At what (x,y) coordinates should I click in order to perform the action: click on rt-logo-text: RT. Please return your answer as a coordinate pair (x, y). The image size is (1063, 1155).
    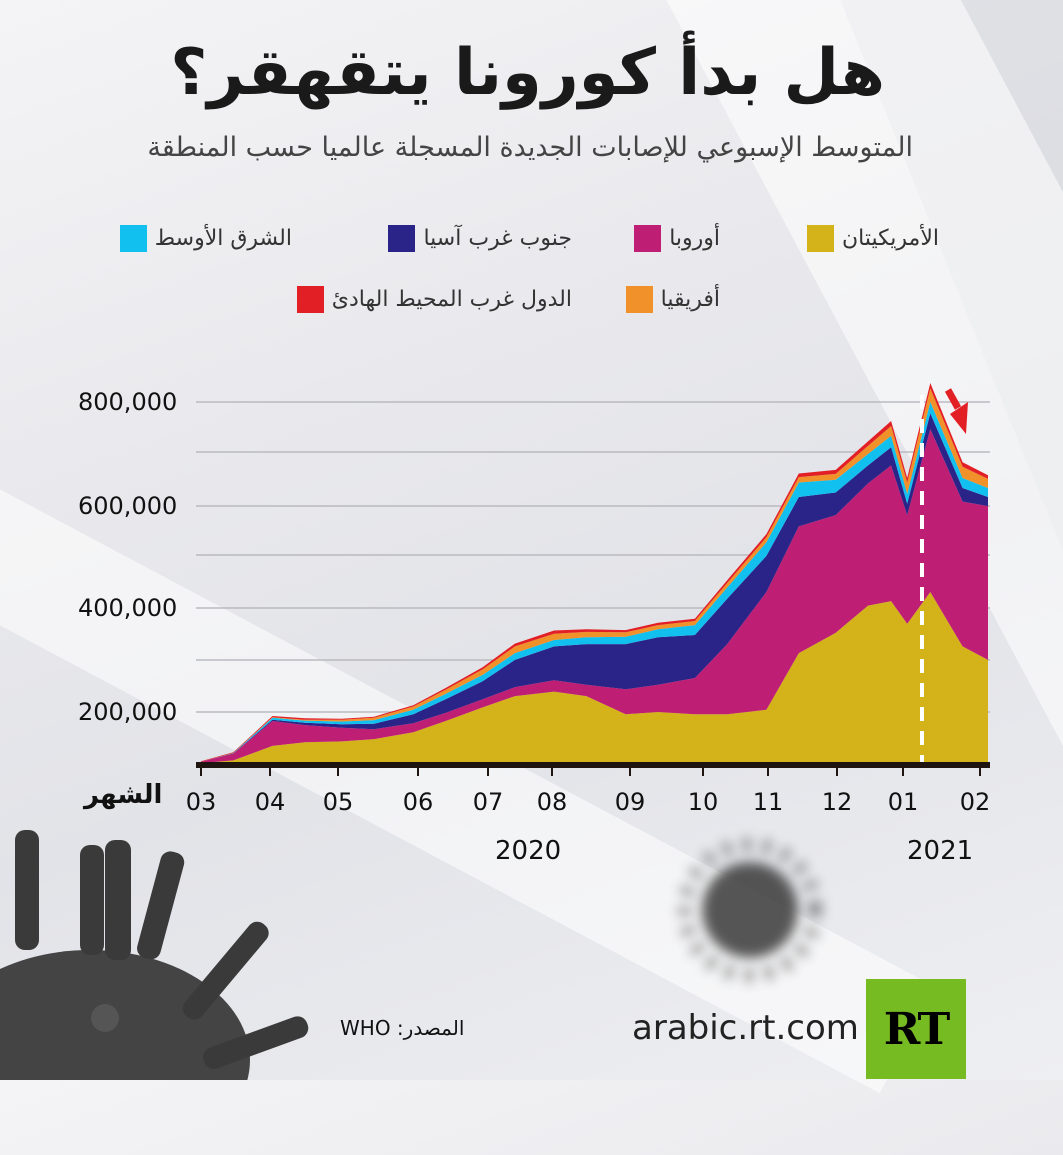
    Looking at the image, I should click on (917, 1029).